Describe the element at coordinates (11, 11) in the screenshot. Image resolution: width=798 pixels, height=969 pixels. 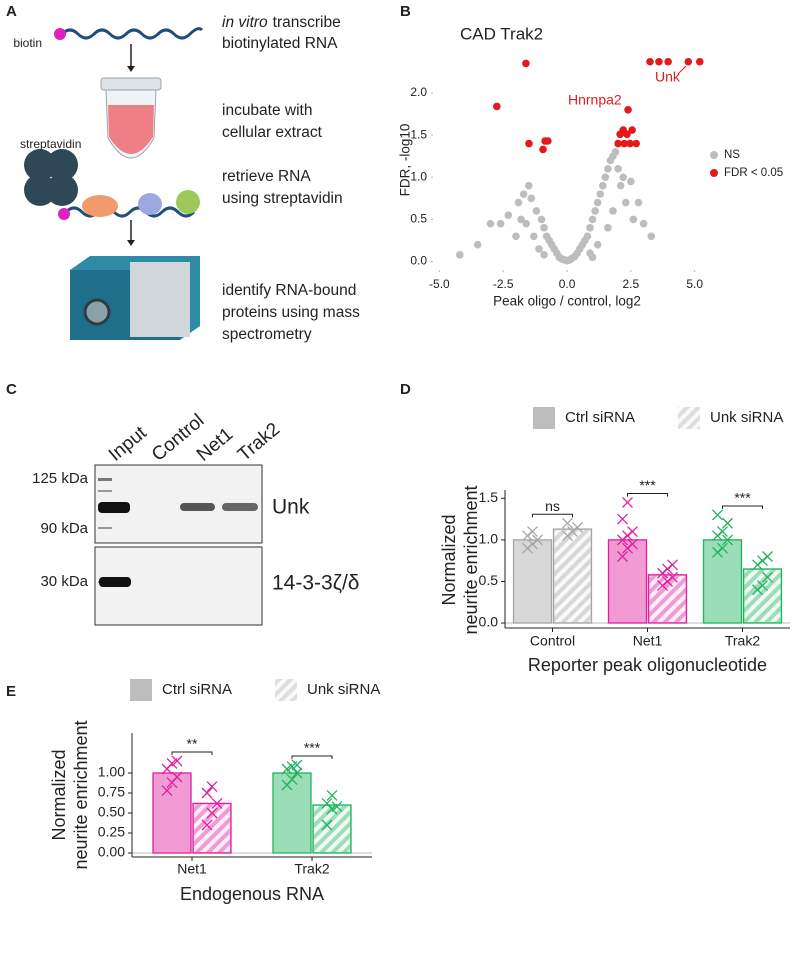
I see `panel-label: A` at that location.